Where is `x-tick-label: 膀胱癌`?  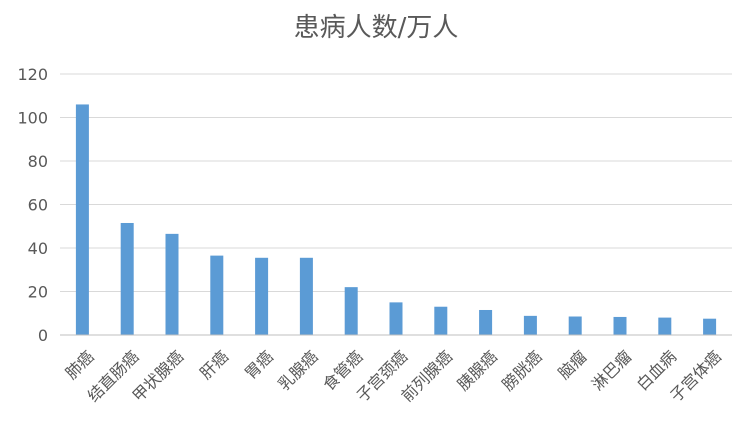
x-tick-label: 膀胱癌 is located at coordinates (521, 370).